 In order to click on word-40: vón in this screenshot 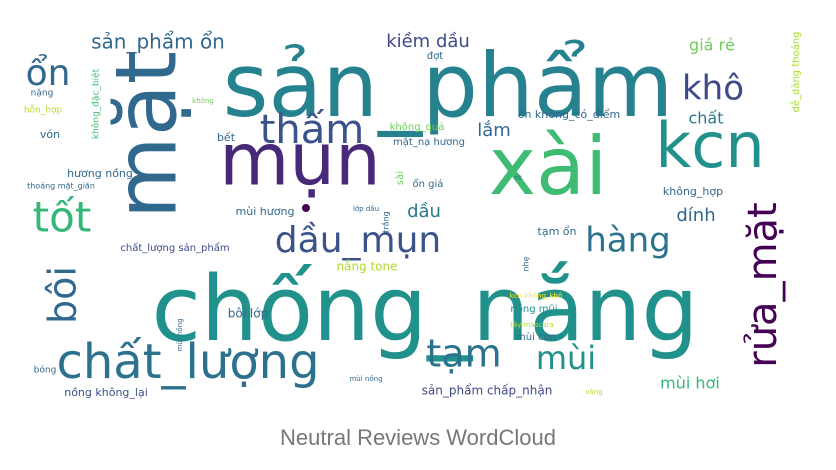, I will do `click(50, 134)`.